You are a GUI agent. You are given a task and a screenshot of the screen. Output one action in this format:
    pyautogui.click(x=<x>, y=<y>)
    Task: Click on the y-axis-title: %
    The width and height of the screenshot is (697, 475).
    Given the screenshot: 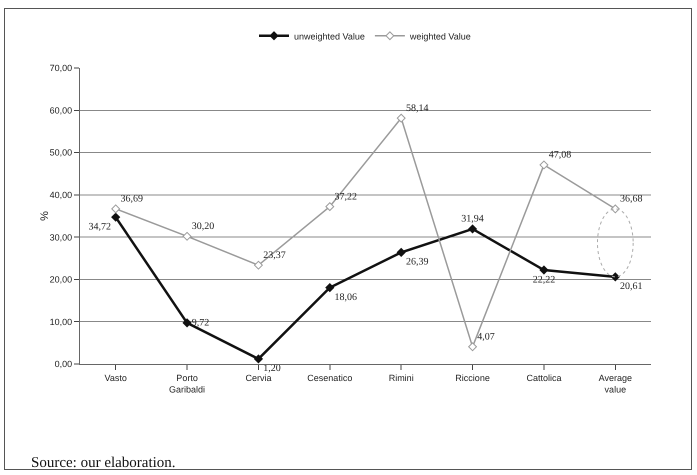 What is the action you would take?
    pyautogui.click(x=45, y=215)
    